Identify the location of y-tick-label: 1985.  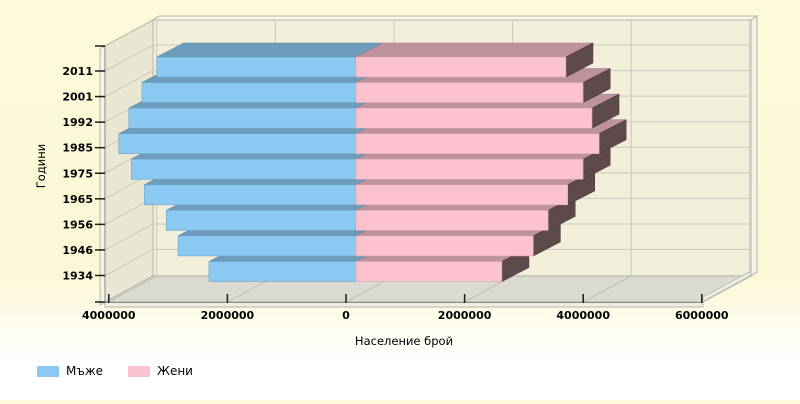
(77, 148).